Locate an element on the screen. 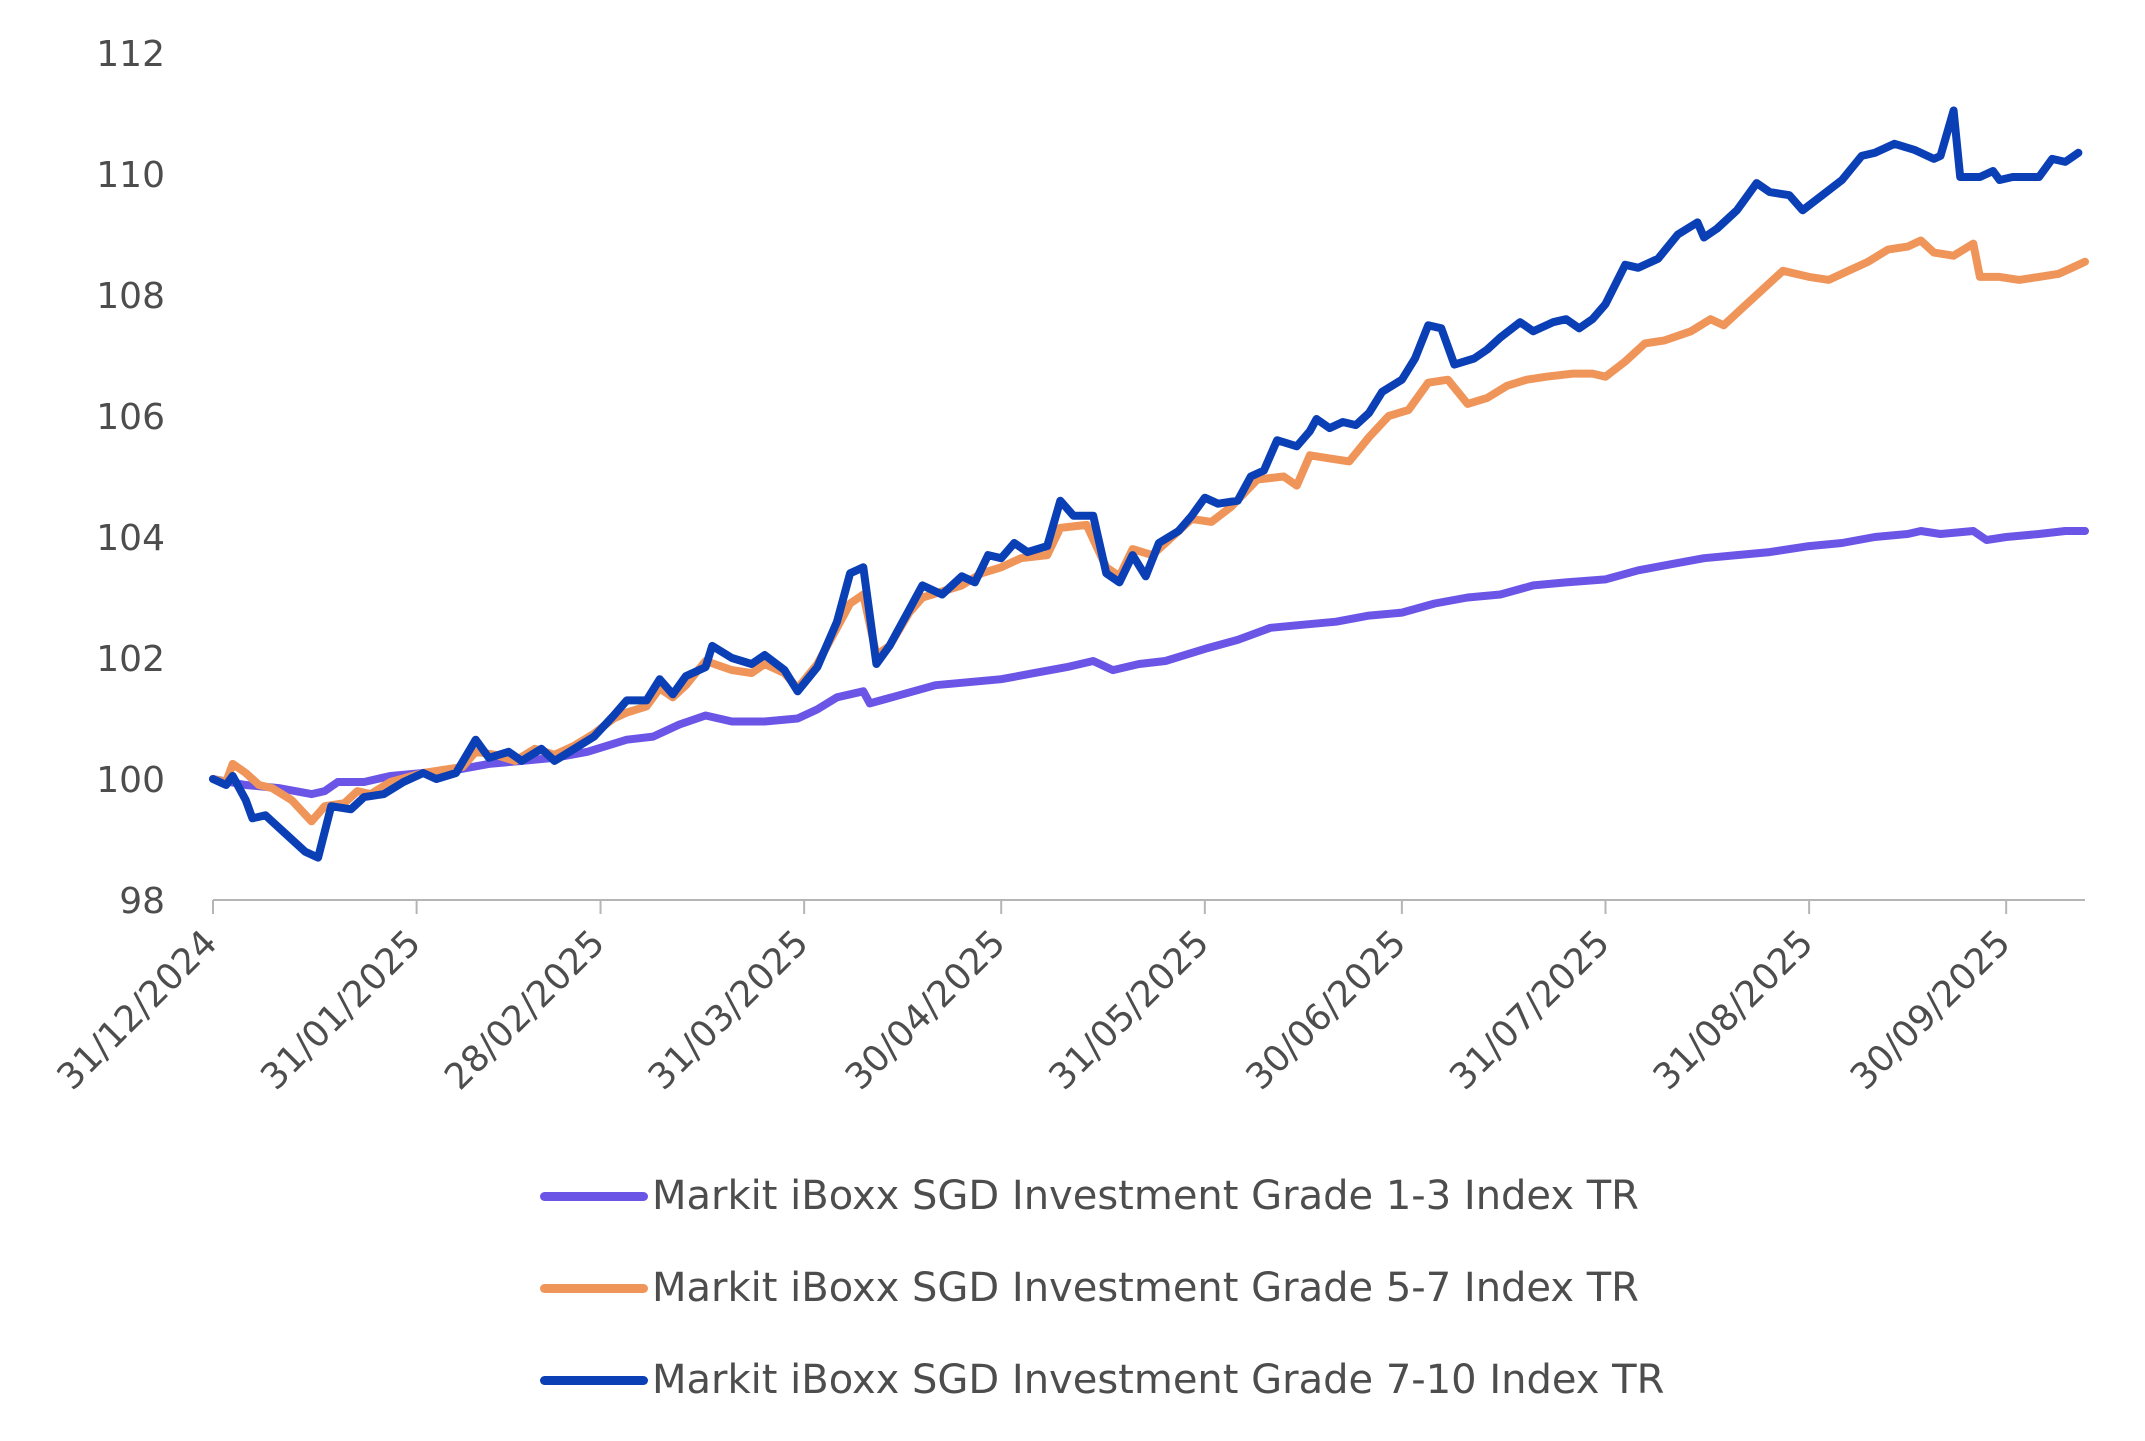 The height and width of the screenshot is (1441, 2145). y-tick-label: 108 is located at coordinates (130, 296).